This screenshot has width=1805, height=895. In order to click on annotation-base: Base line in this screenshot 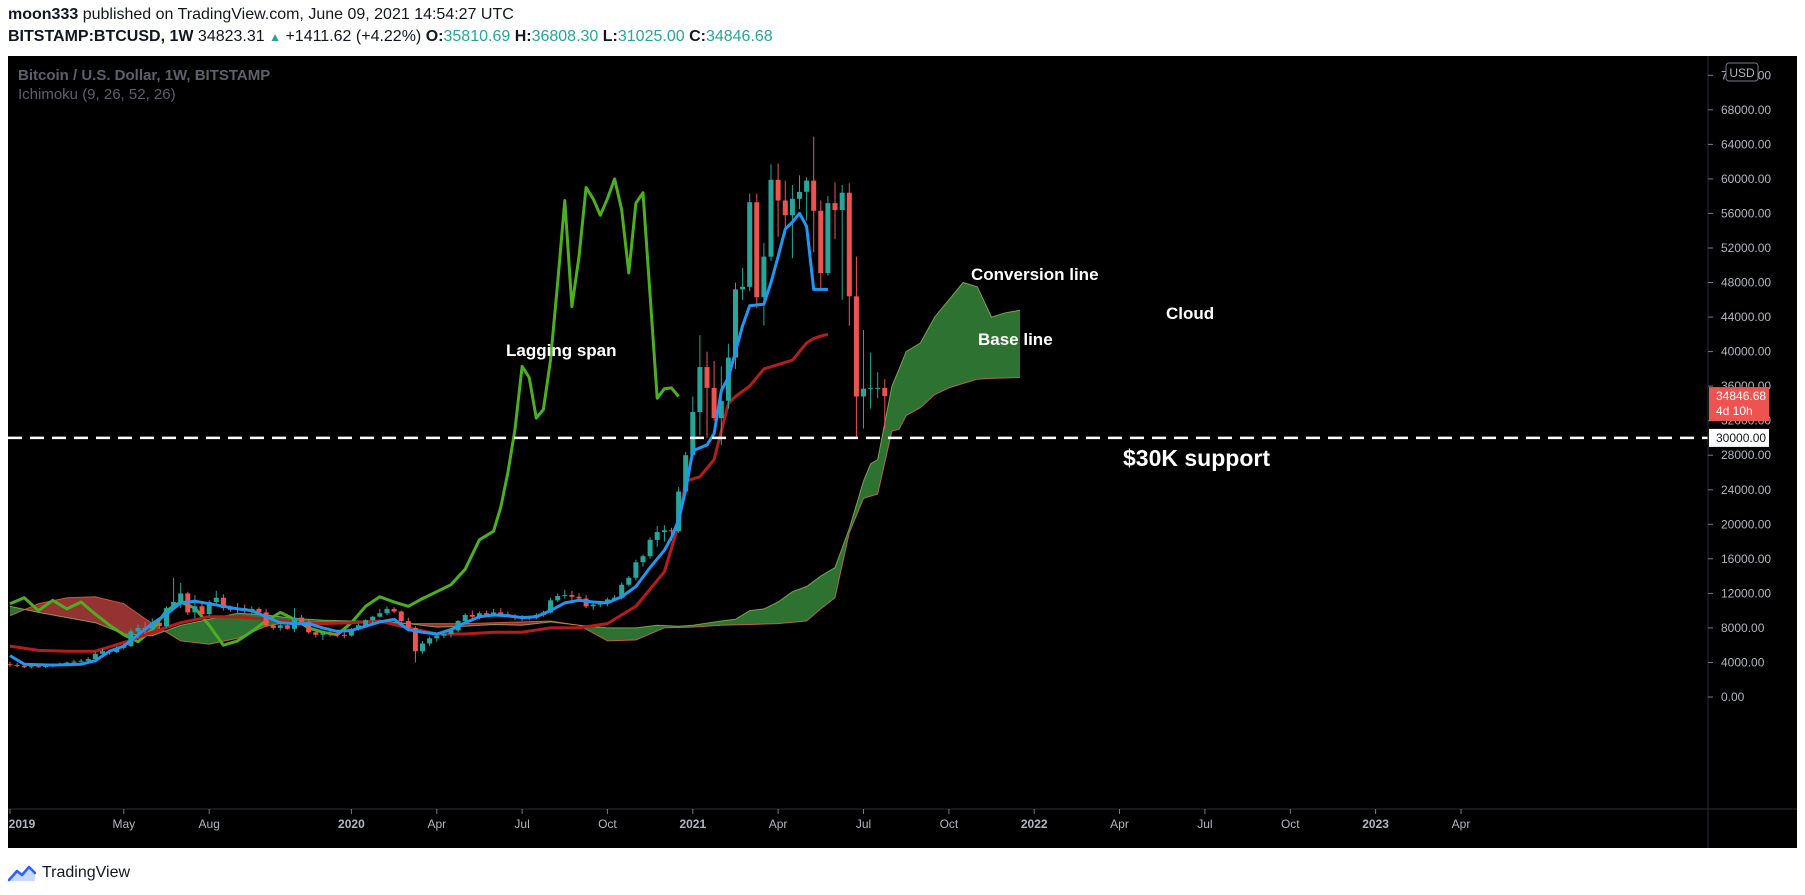, I will do `click(1015, 339)`.